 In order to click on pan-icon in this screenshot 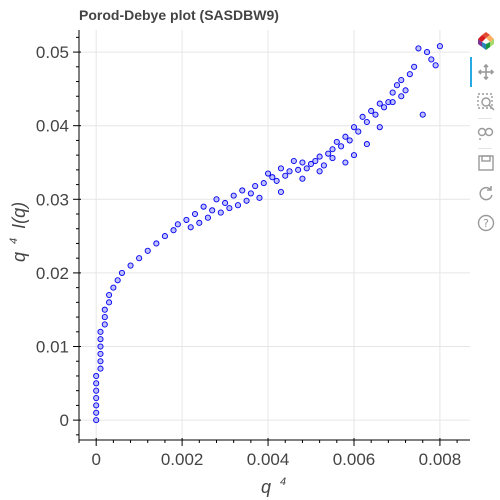, I will do `click(486, 72)`.